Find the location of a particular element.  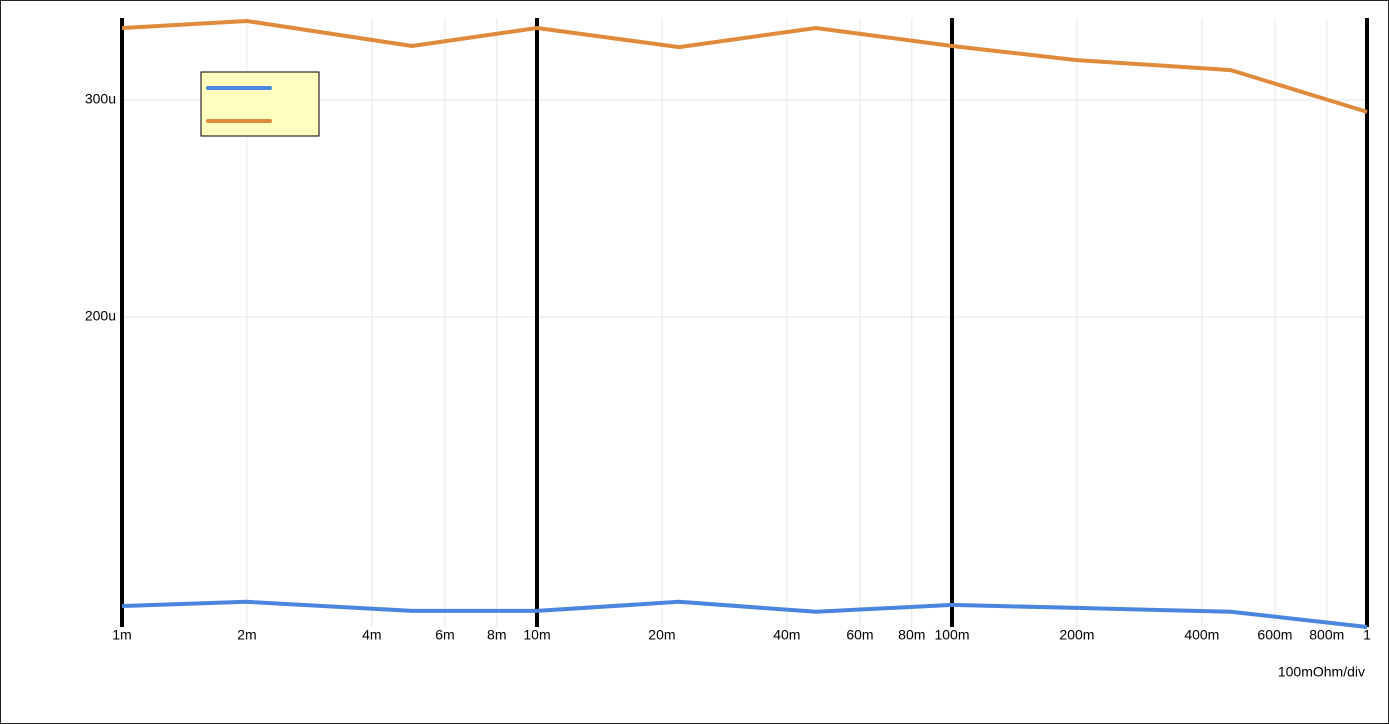

x-tick-label: 20m is located at coordinates (661, 635).